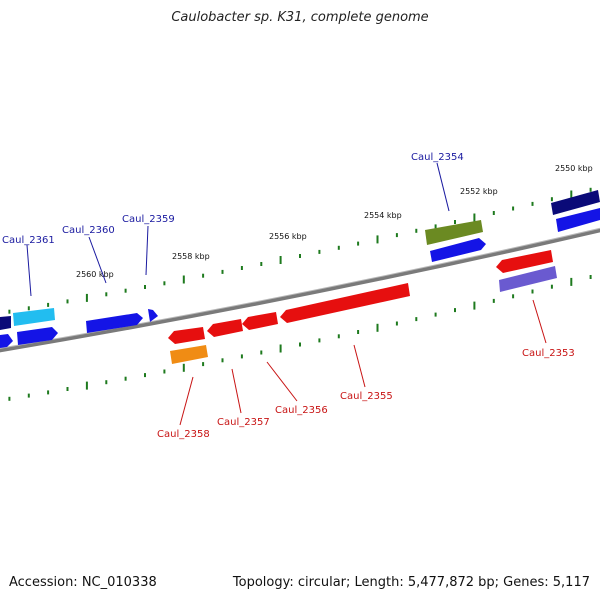 Image resolution: width=600 pixels, height=600 pixels. I want to click on gene-blue-2354b, so click(458, 250).